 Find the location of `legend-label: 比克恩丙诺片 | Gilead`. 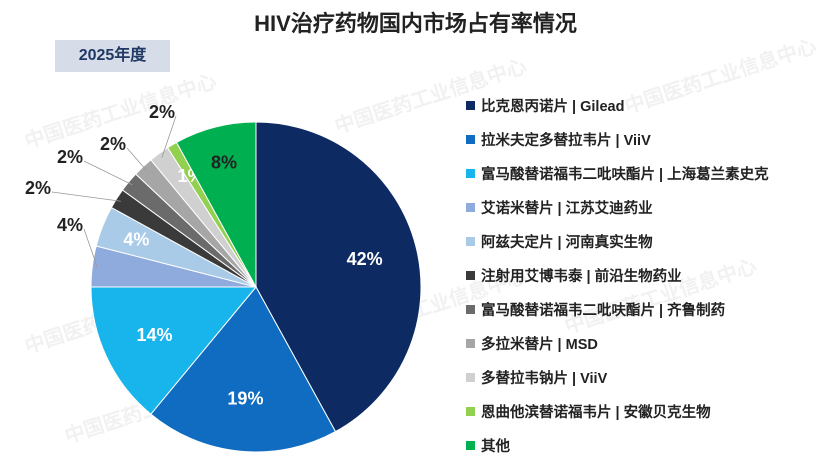

legend-label: 比克恩丙诺片 | Gilead is located at coordinates (553, 106).